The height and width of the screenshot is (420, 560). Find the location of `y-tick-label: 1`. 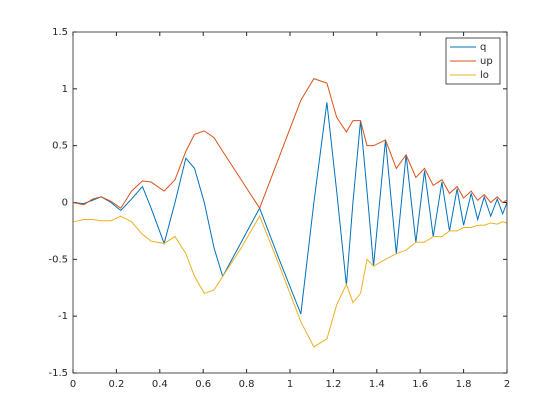

y-tick-label: 1 is located at coordinates (65, 89).